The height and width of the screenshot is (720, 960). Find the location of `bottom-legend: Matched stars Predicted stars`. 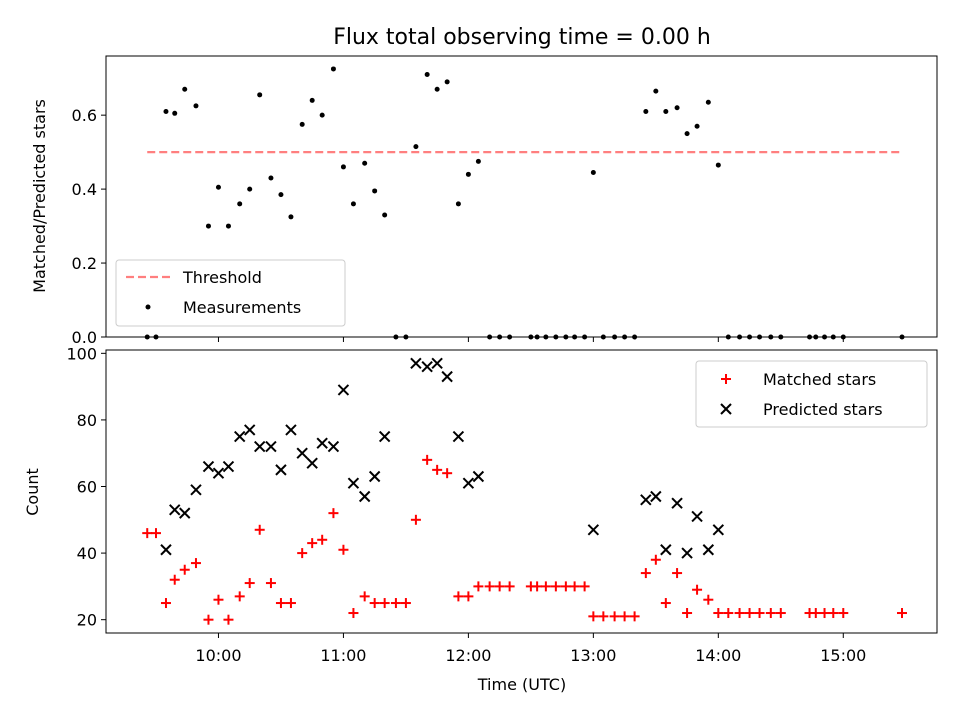

bottom-legend: Matched stars Predicted stars is located at coordinates (811, 394).